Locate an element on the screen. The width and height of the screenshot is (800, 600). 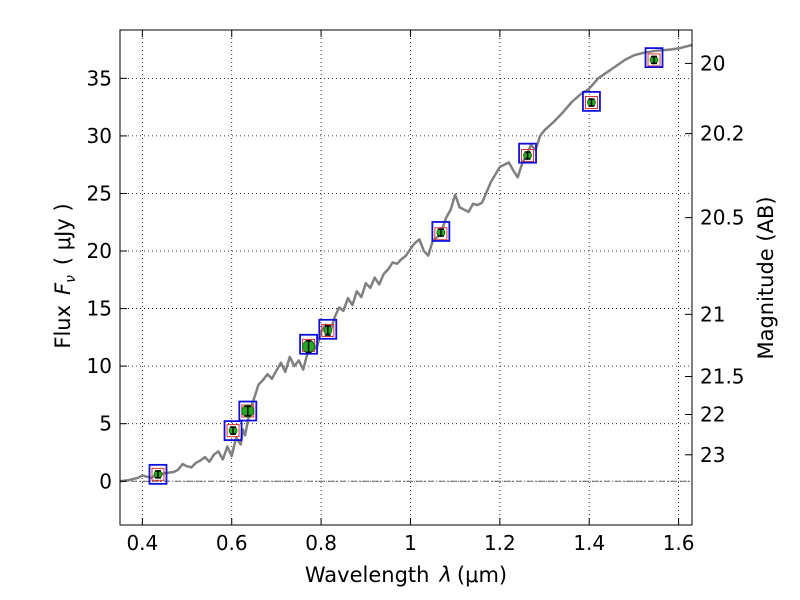
y-tick-label: 30 is located at coordinates (99, 136).